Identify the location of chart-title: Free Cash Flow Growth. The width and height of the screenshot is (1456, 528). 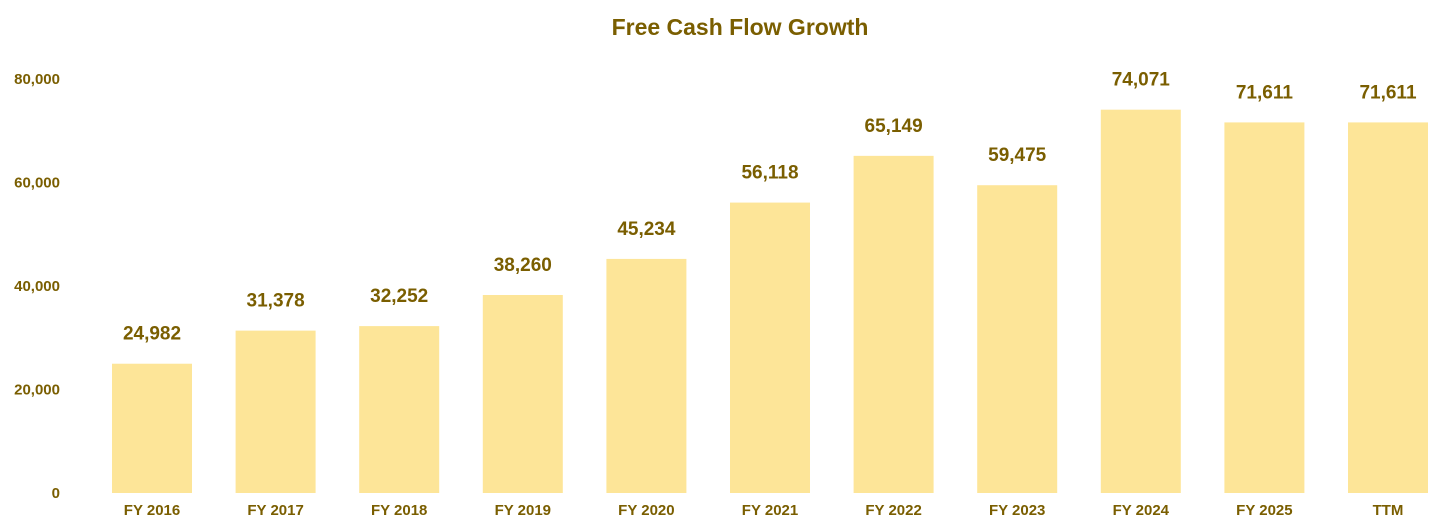
(740, 27).